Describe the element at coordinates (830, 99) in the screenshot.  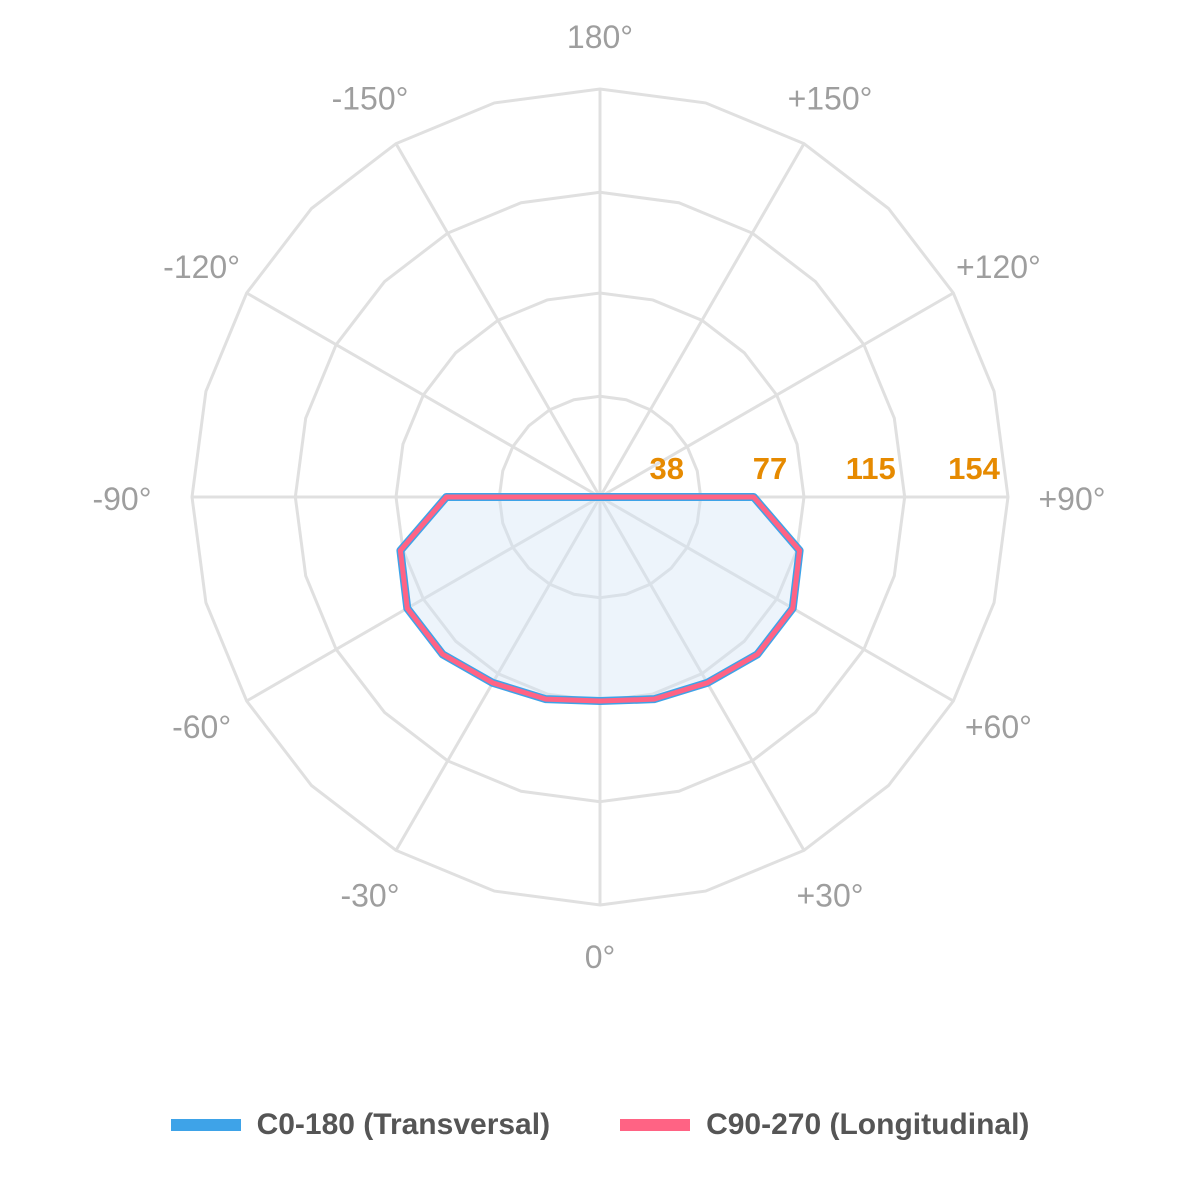
I see `angle-label-150: +150°` at that location.